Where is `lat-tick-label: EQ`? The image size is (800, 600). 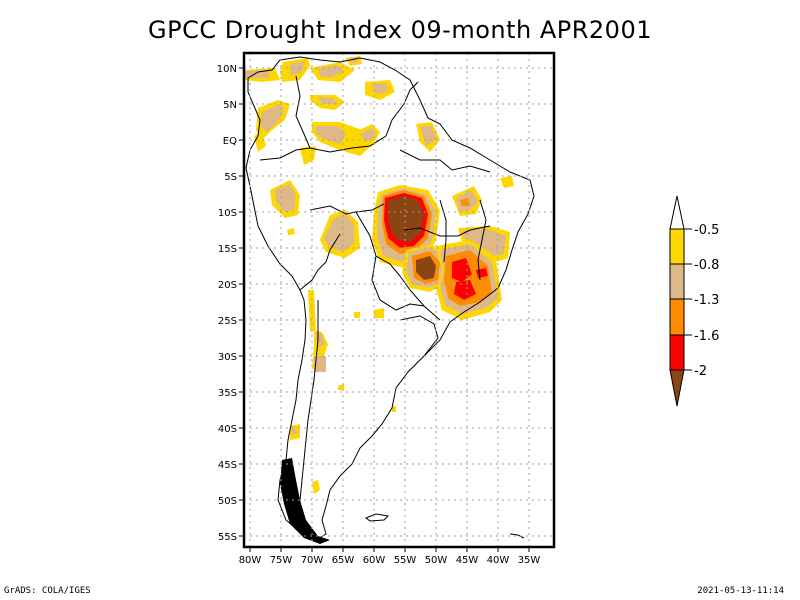 lat-tick-label: EQ is located at coordinates (230, 141).